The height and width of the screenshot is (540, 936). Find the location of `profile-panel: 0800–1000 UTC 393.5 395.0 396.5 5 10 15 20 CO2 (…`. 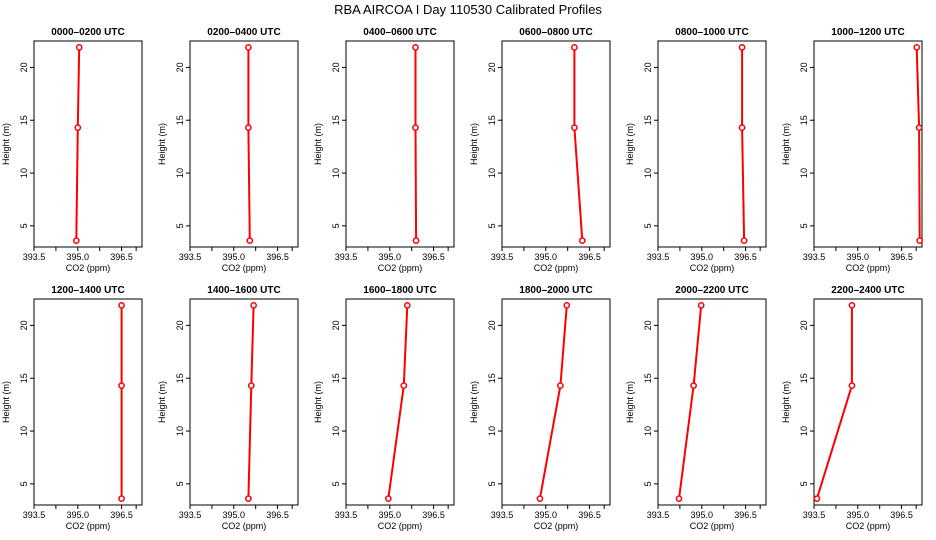

profile-panel: 0800–1000 UTC 393.5 395.0 396.5 5 10 15 20 CO2 (… is located at coordinates (696, 150).